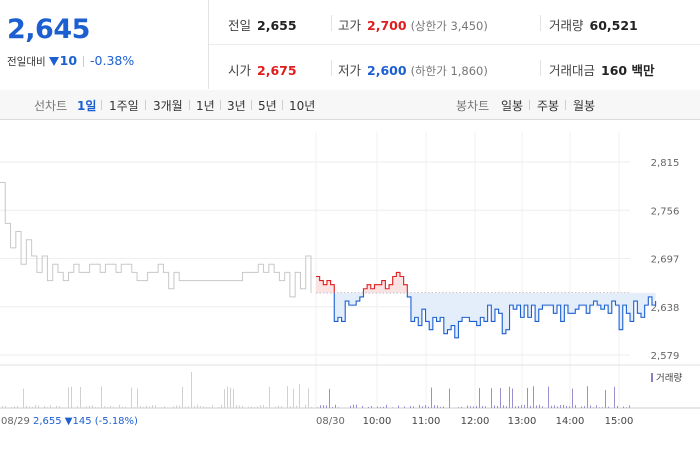 The width and height of the screenshot is (700, 454). I want to click on high-value: 2,700, so click(387, 25).